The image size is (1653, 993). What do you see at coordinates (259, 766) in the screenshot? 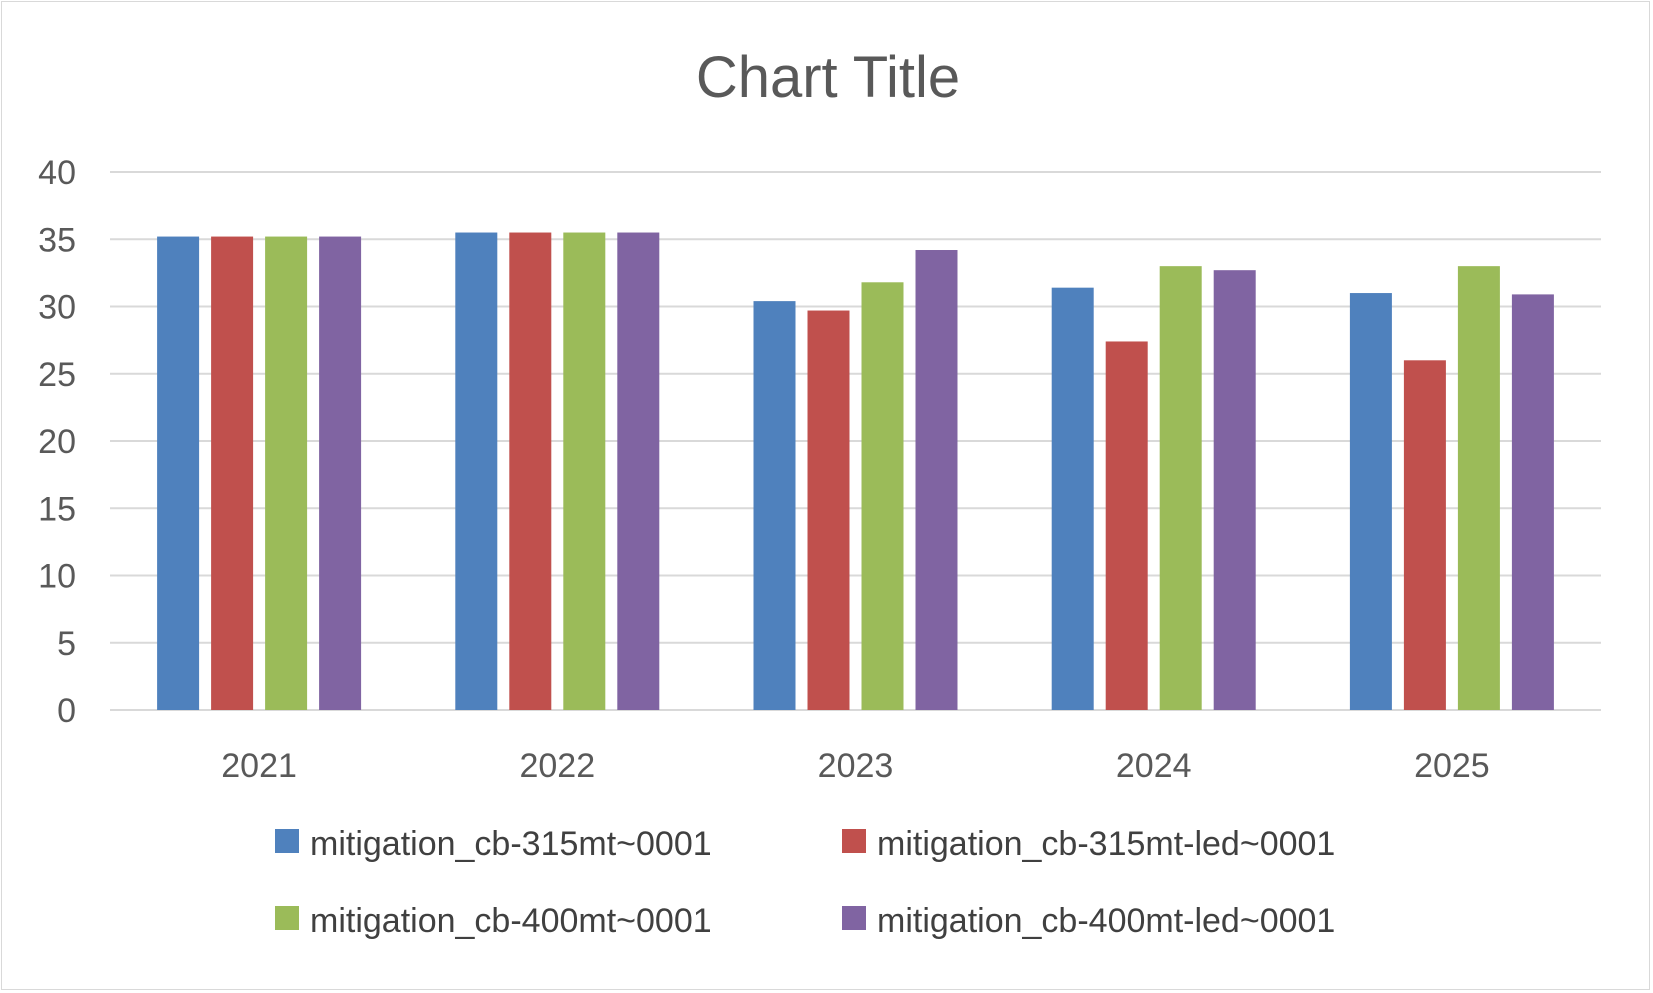
I see `x-tick-label: 2021` at bounding box center [259, 766].